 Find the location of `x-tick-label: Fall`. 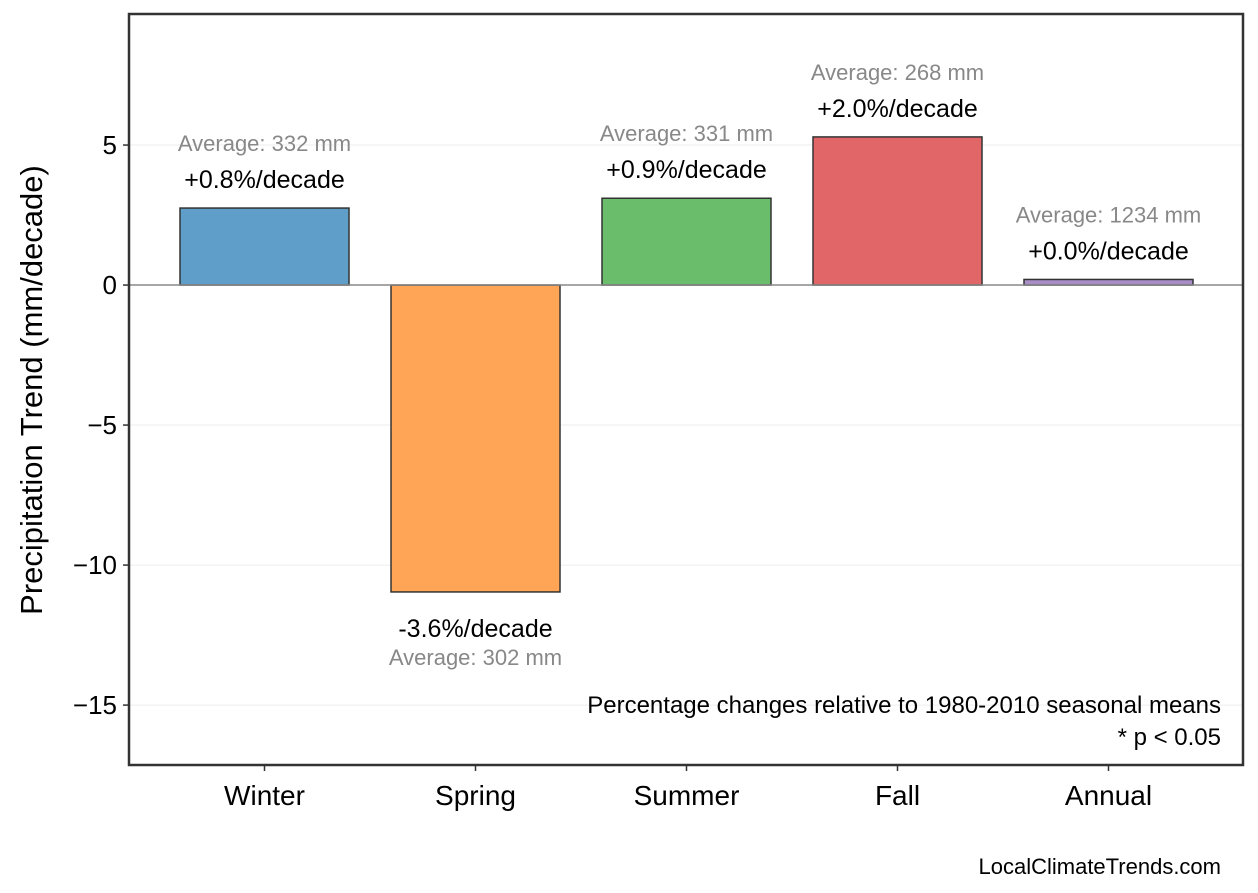

x-tick-label: Fall is located at coordinates (897, 795).